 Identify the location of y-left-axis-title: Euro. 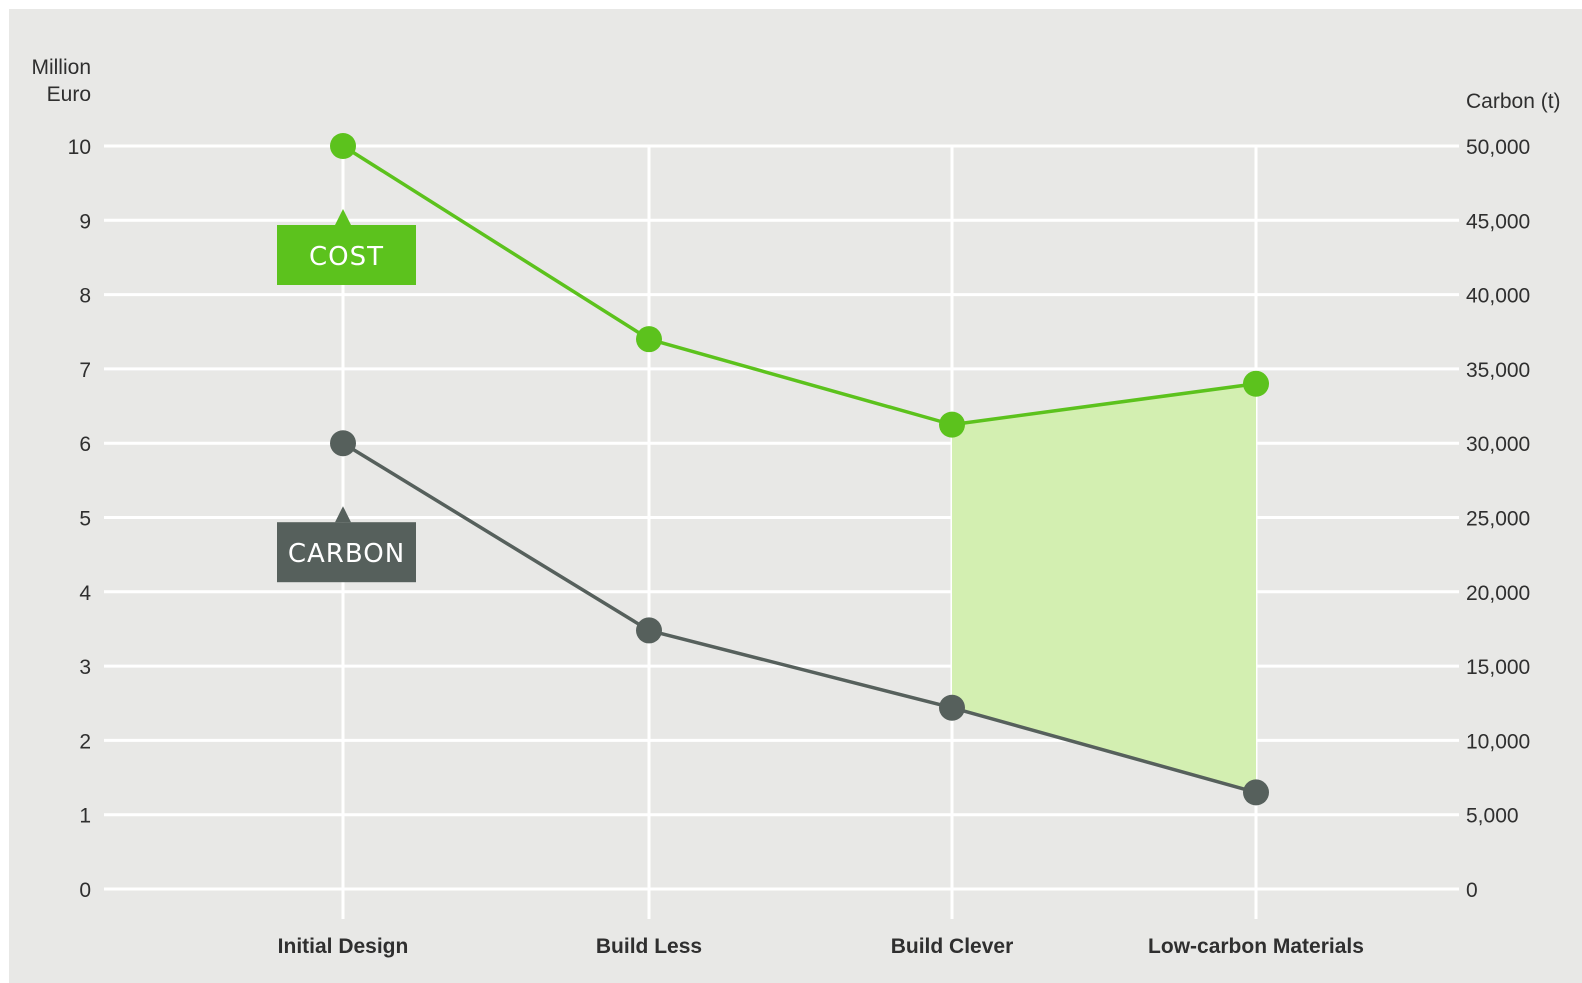
(69, 94).